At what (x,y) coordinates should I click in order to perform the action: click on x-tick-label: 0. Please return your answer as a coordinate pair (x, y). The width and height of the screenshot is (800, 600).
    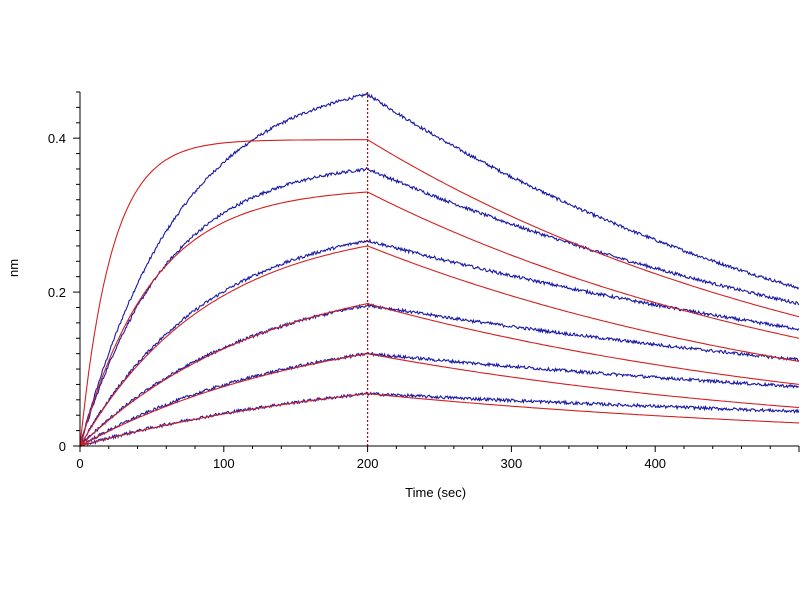
    Looking at the image, I should click on (79, 463).